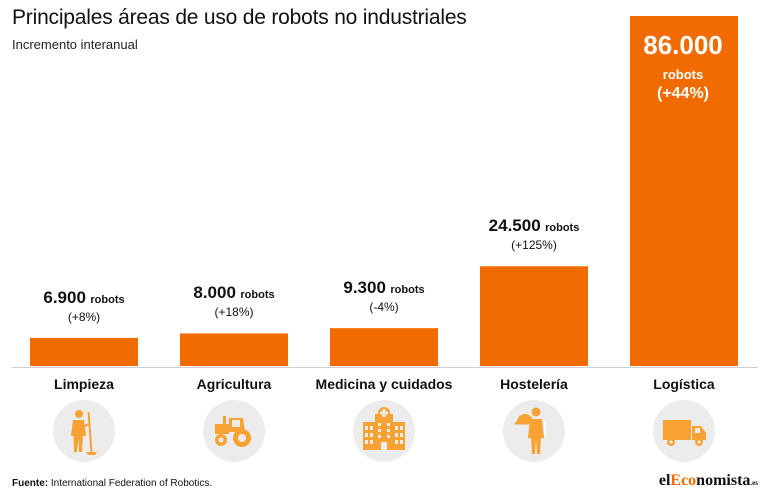 The height and width of the screenshot is (500, 770). Describe the element at coordinates (534, 234) in the screenshot. I see `value-label-3: 24.500 robots (+125%)` at that location.